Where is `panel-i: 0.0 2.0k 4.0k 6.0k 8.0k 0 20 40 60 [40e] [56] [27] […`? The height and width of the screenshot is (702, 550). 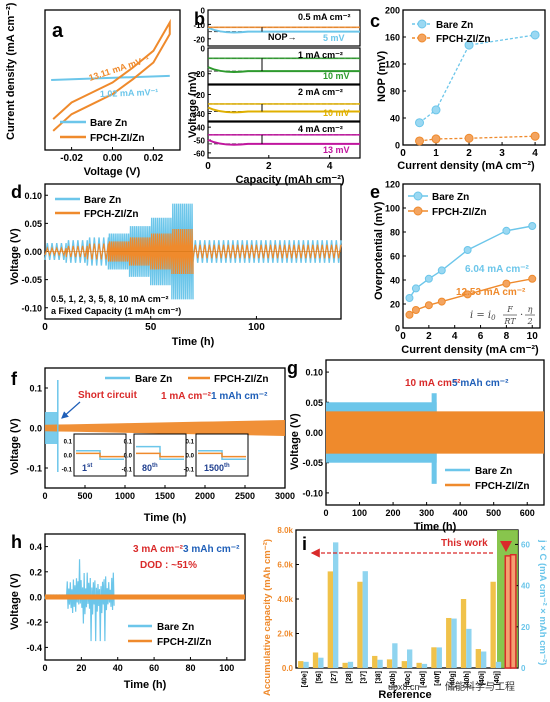 panel-i: 0.0 2.0k 4.0k 6.0k 8.0k 0 20 40 60 [40e] [56] [27] [… is located at coordinates (405, 613).